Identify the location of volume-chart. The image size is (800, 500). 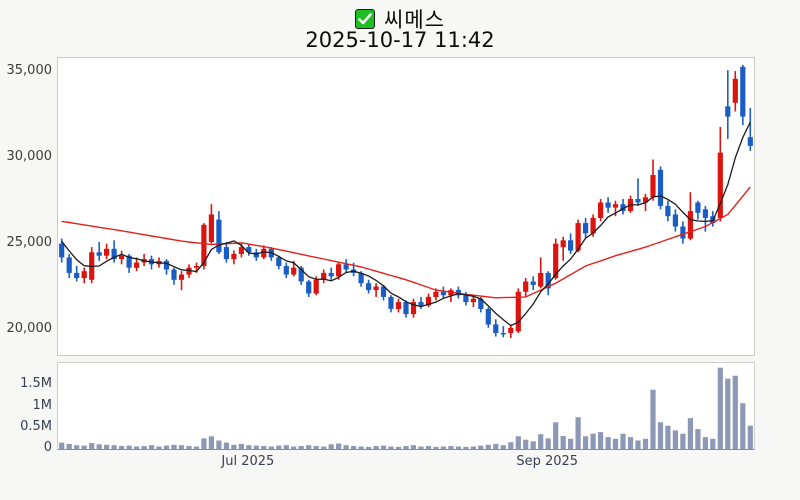
(406, 408).